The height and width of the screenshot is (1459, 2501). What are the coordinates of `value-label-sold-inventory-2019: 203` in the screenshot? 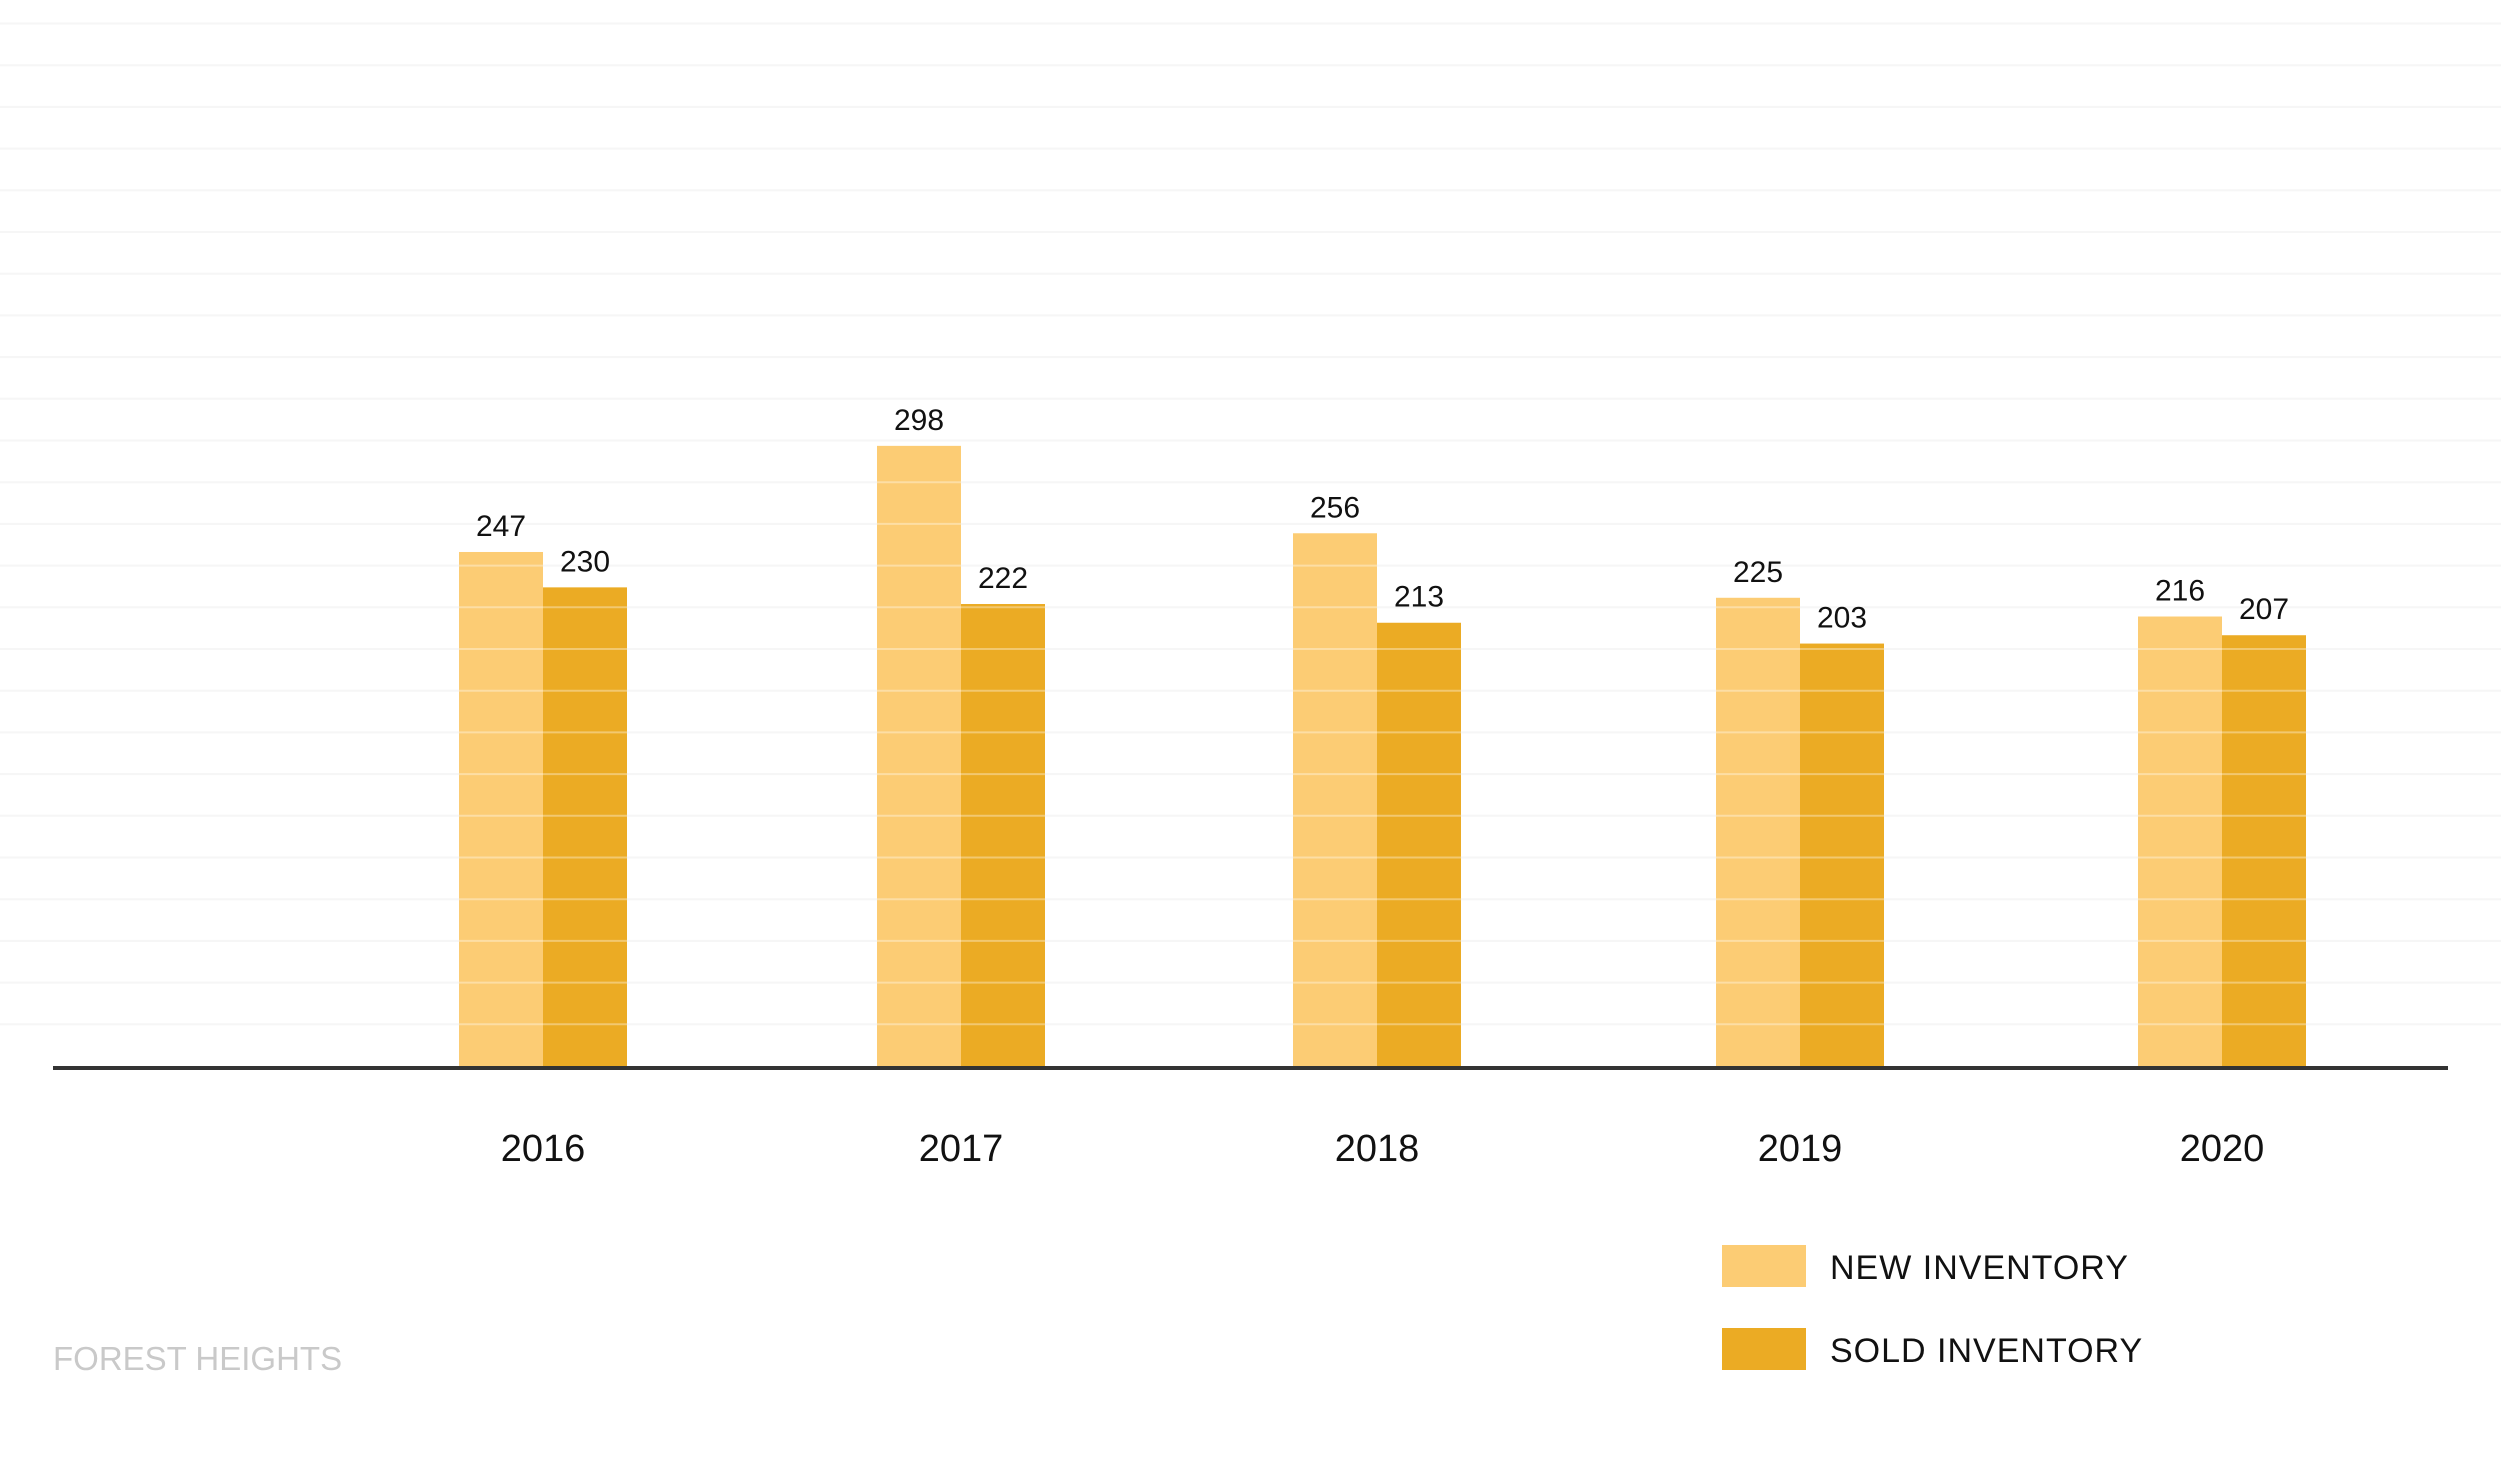 It's located at (1842, 618).